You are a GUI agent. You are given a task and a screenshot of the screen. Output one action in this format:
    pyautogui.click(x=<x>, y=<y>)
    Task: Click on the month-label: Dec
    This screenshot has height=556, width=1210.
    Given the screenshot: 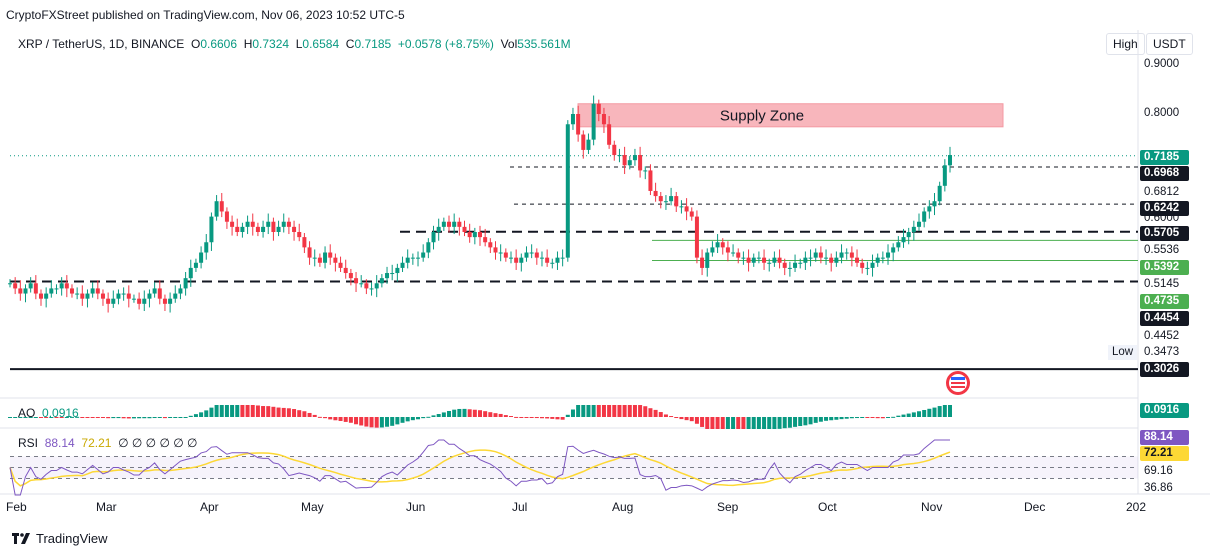 What is the action you would take?
    pyautogui.click(x=1035, y=507)
    